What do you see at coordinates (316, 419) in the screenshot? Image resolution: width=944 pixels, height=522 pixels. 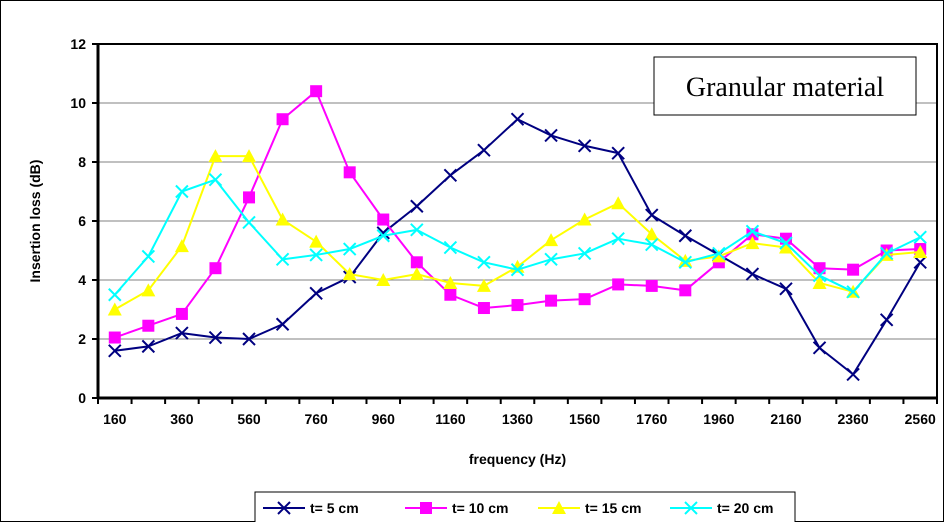 I see `x-tick-label: 760` at bounding box center [316, 419].